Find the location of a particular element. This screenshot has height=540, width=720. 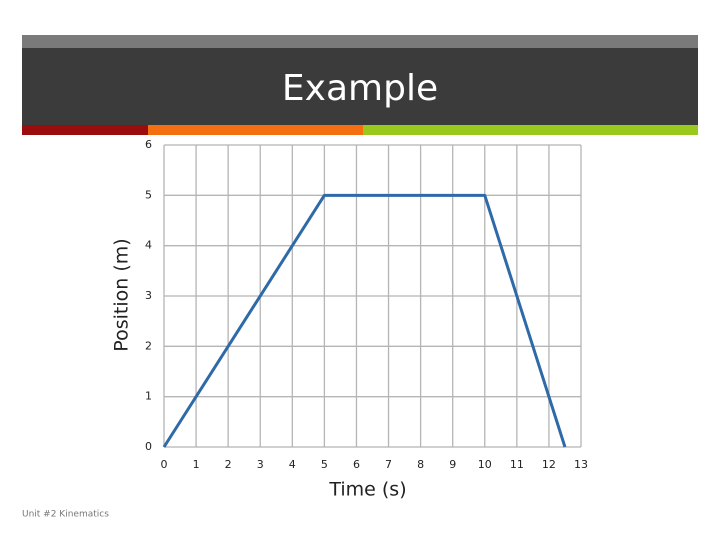

x-tick-label: 11 is located at coordinates (517, 464).